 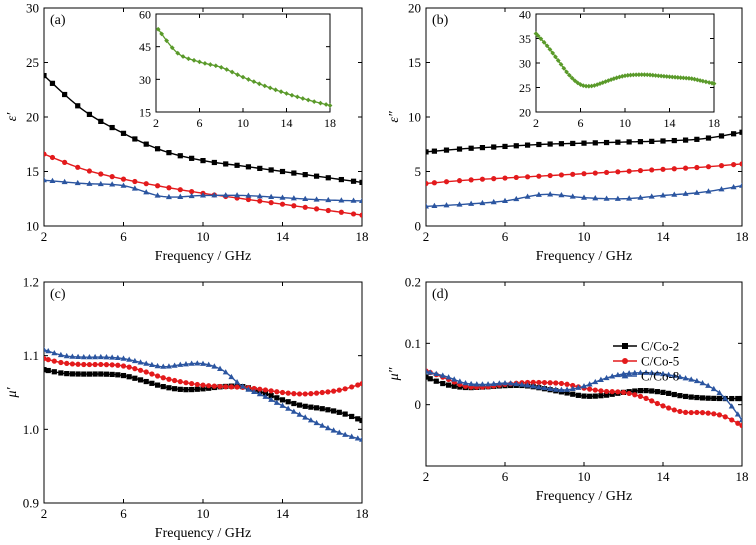 I want to click on y-tick-label: 5, so click(x=418, y=171).